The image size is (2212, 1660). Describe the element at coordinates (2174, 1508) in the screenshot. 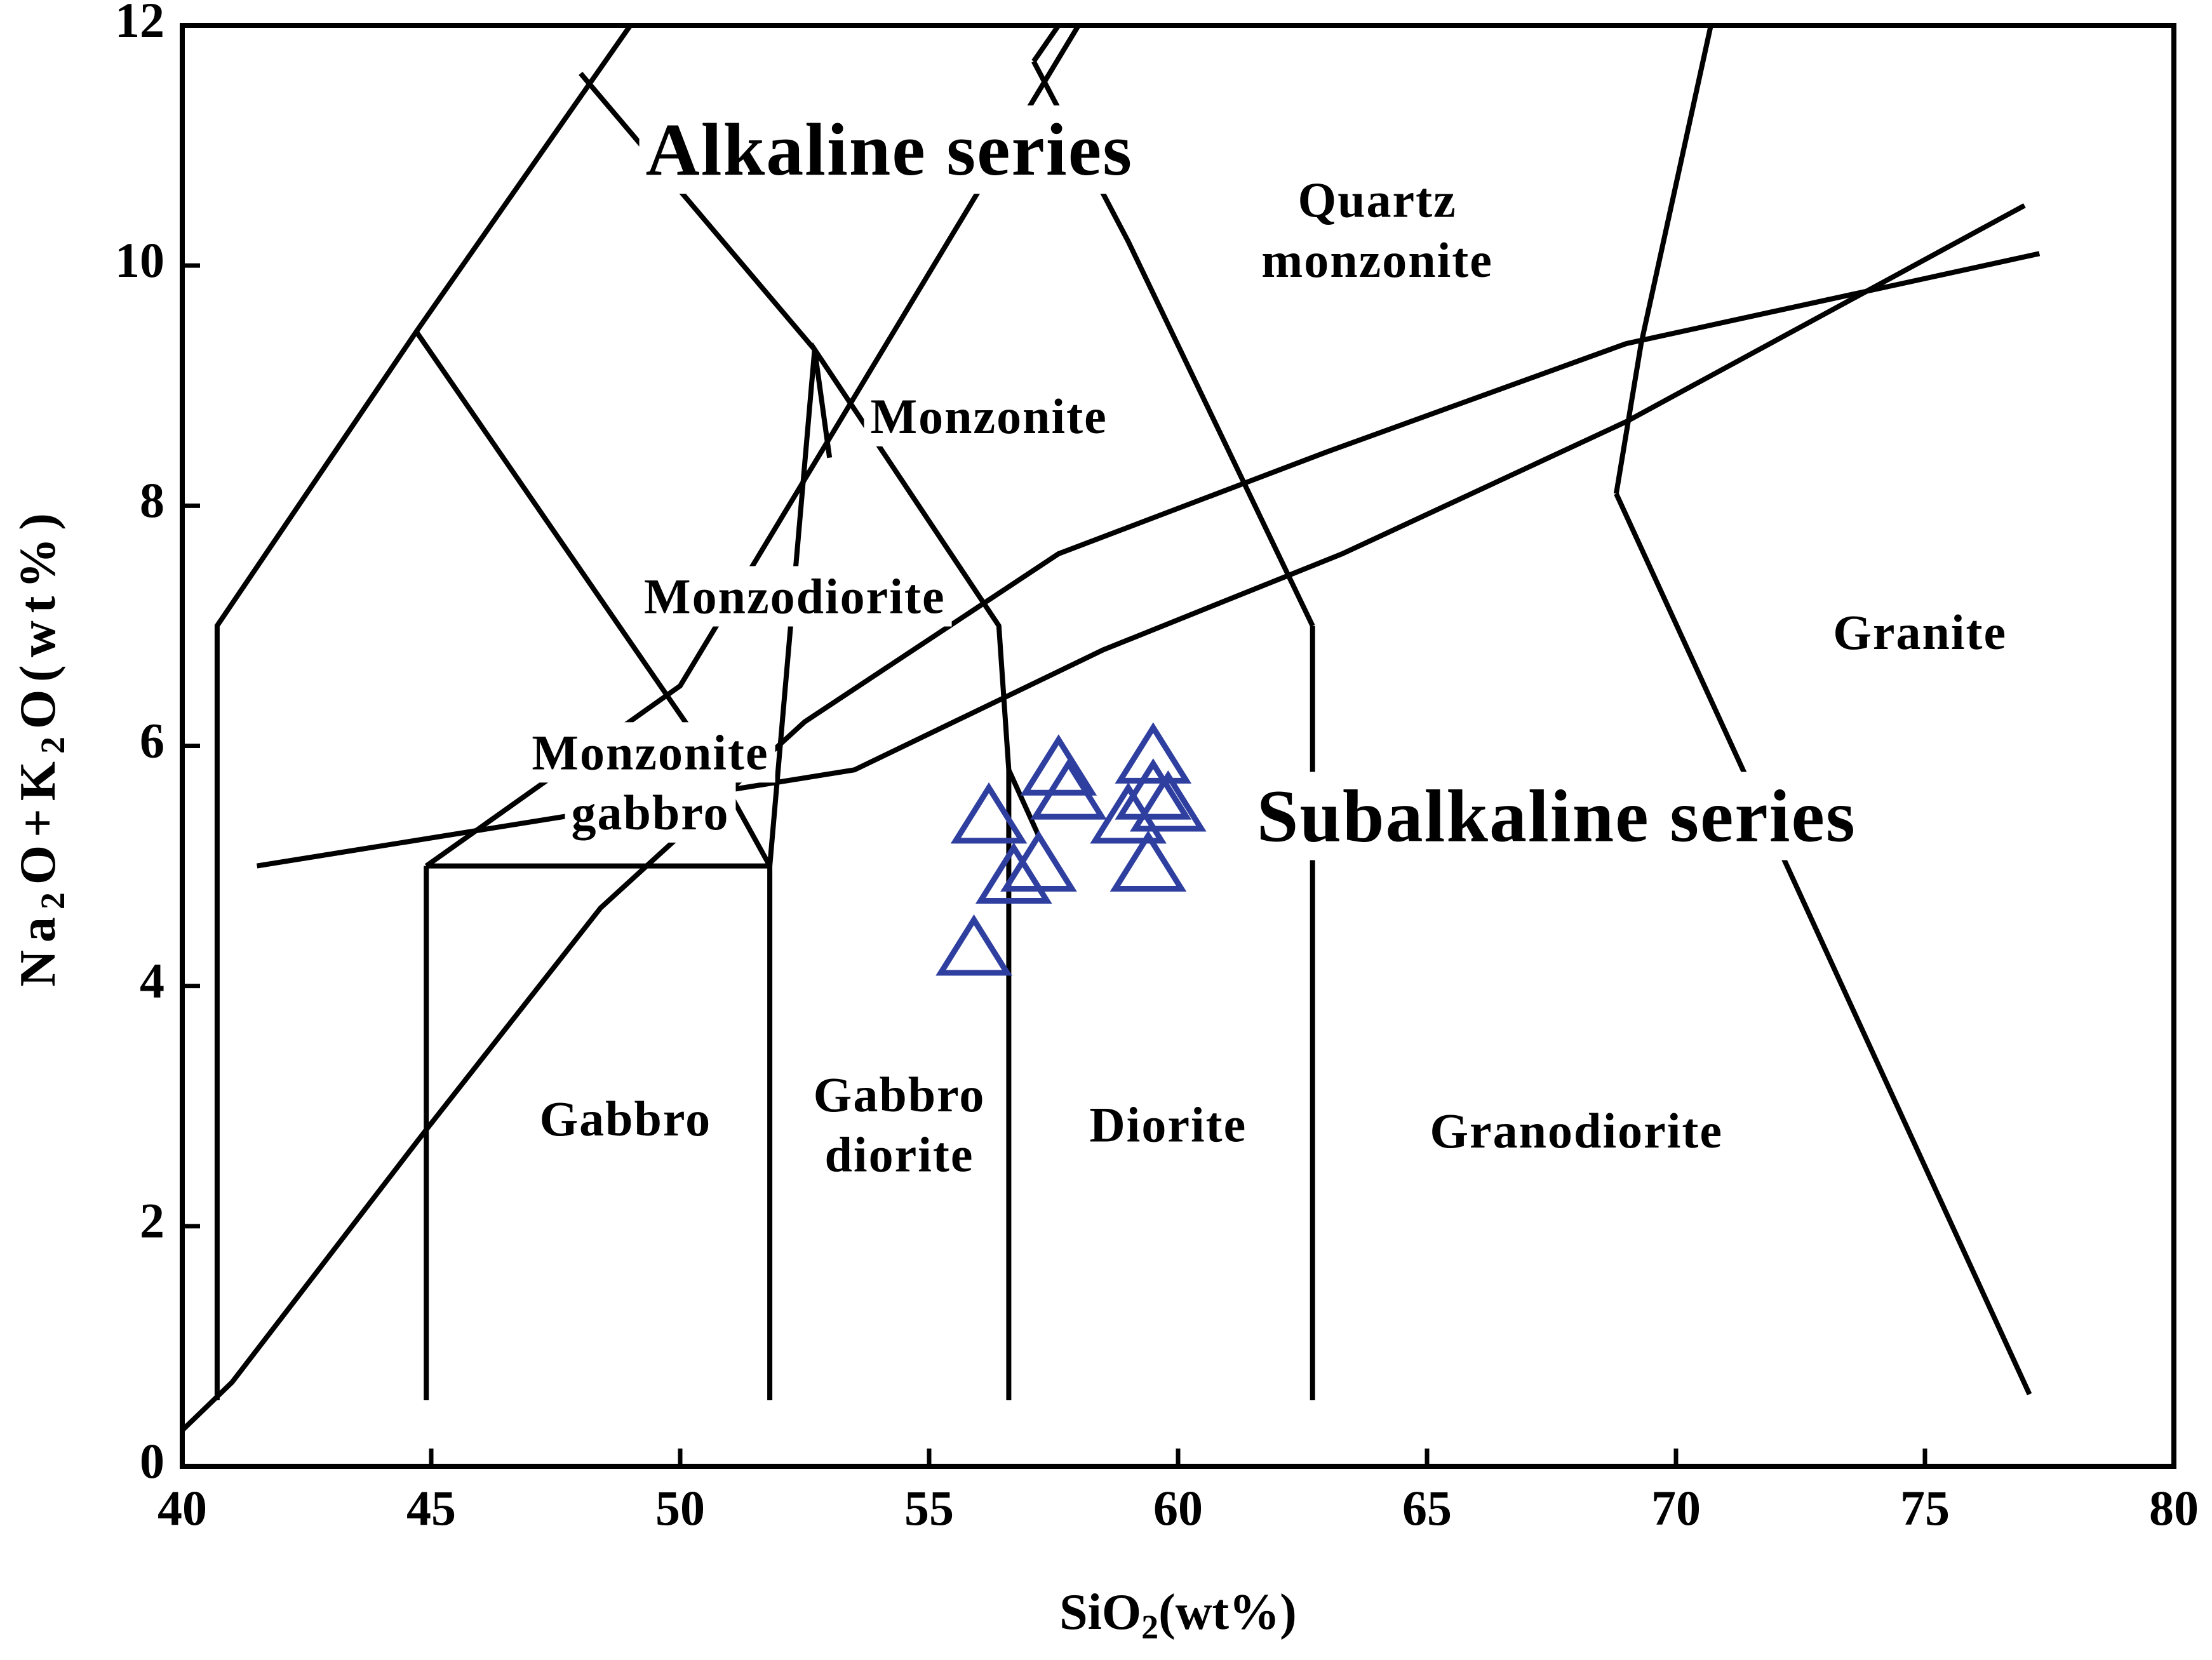

I see `x-tick-label-80: 80` at that location.